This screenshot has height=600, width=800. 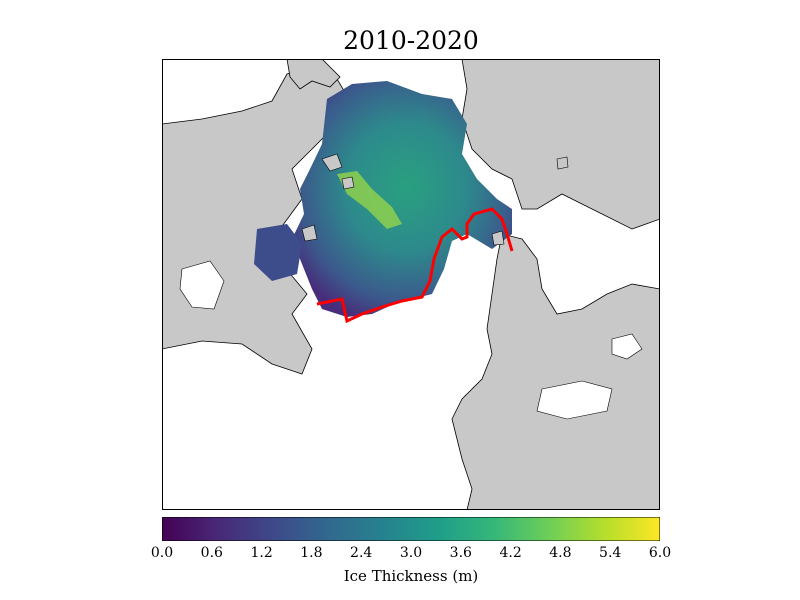 I want to click on inland-sea, so click(x=574, y=400).